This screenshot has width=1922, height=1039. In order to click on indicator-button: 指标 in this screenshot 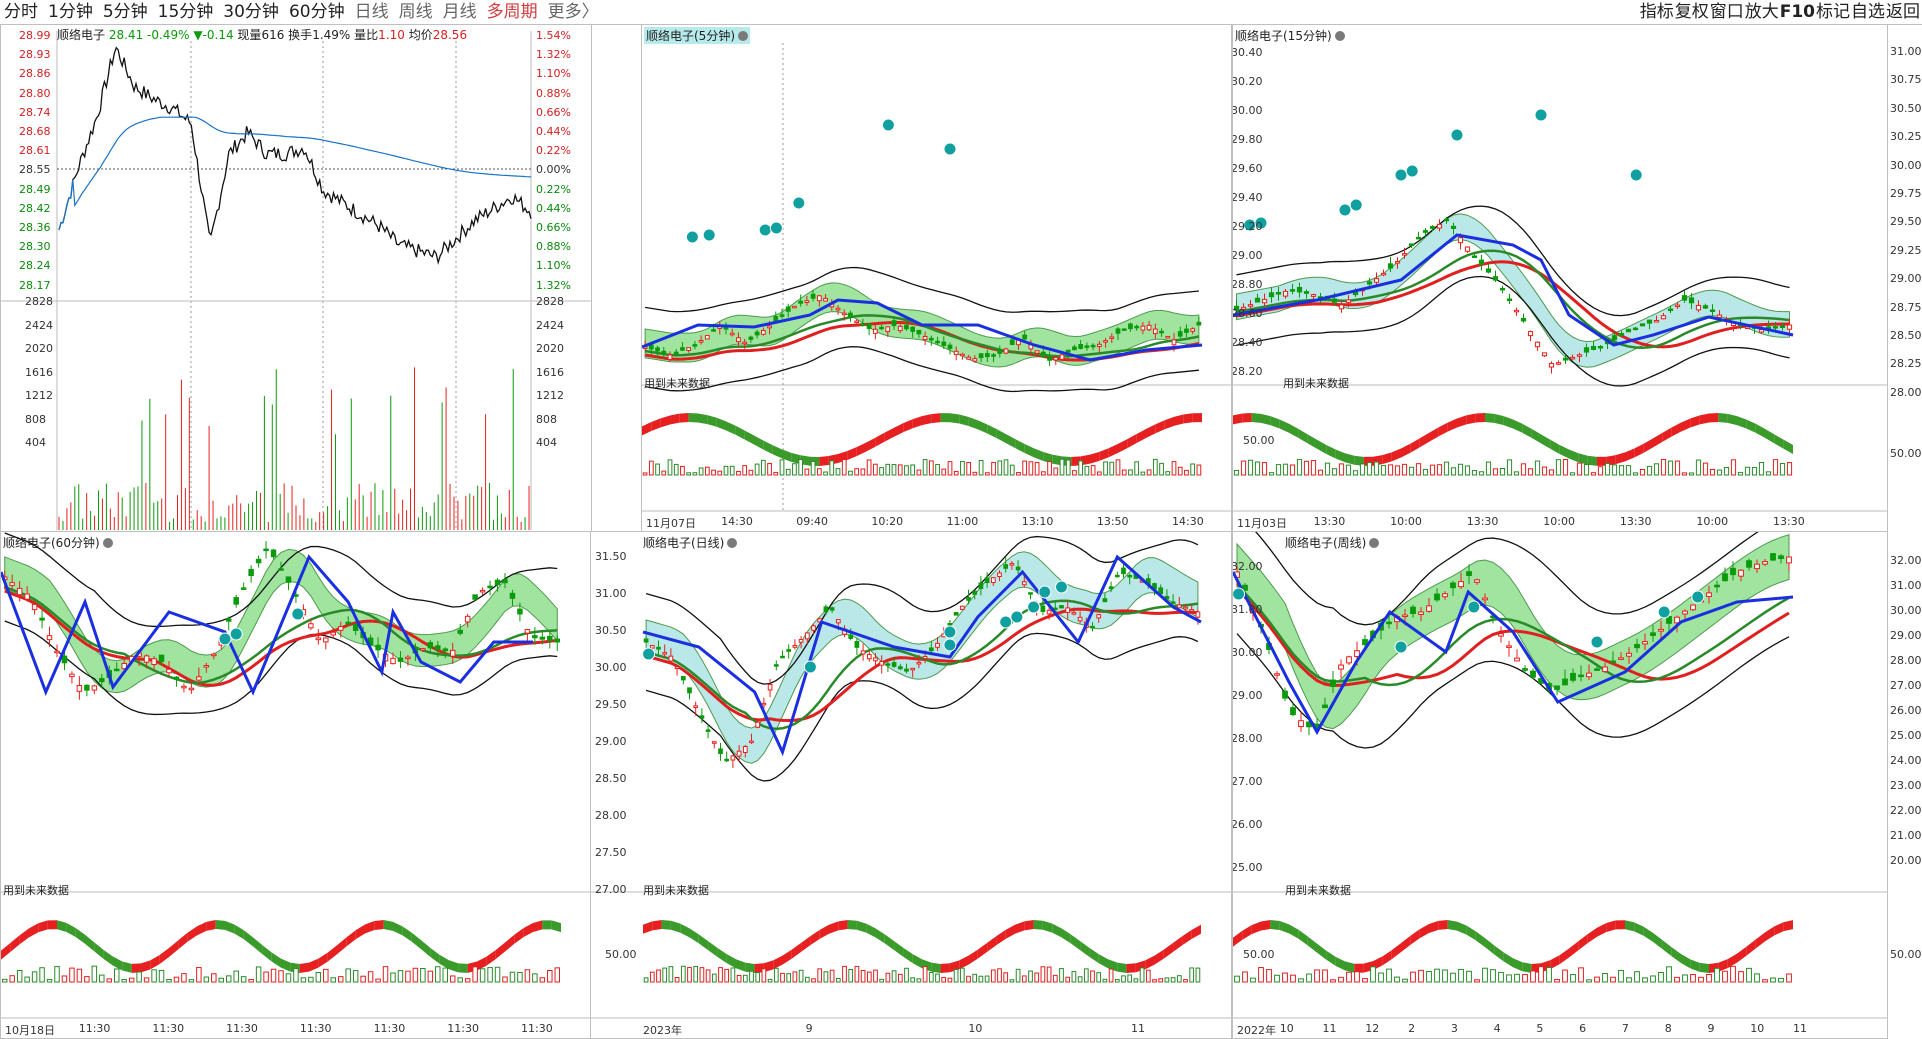, I will do `click(1656, 12)`.